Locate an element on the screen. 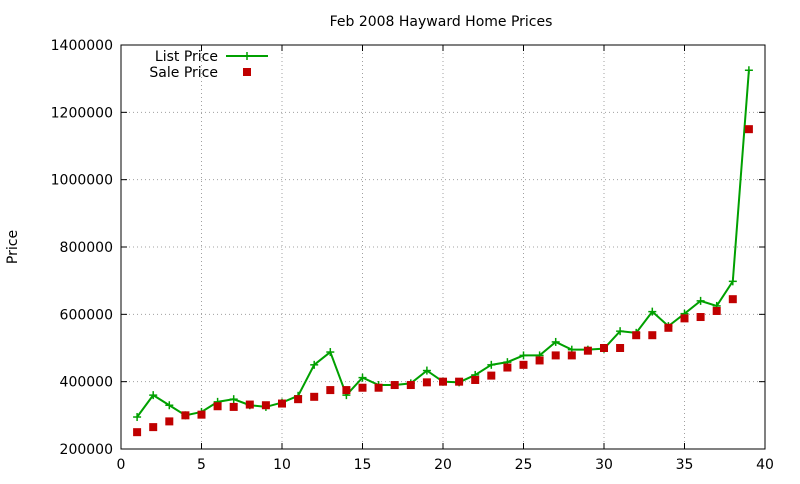 This screenshot has height=484, width=800. x-tick-label: 30 is located at coordinates (604, 465).